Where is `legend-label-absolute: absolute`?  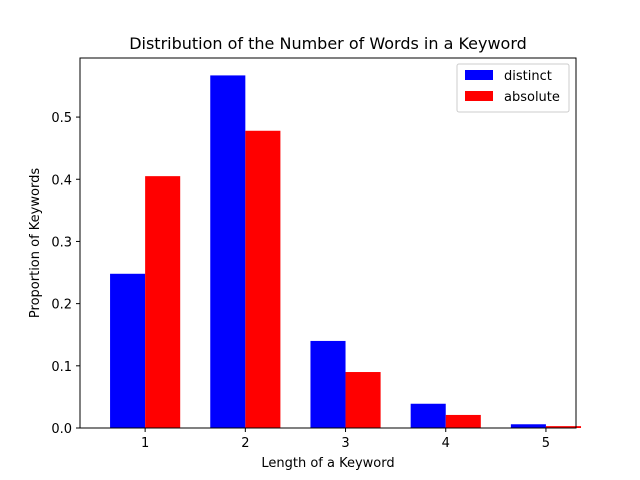
legend-label-absolute: absolute is located at coordinates (532, 97).